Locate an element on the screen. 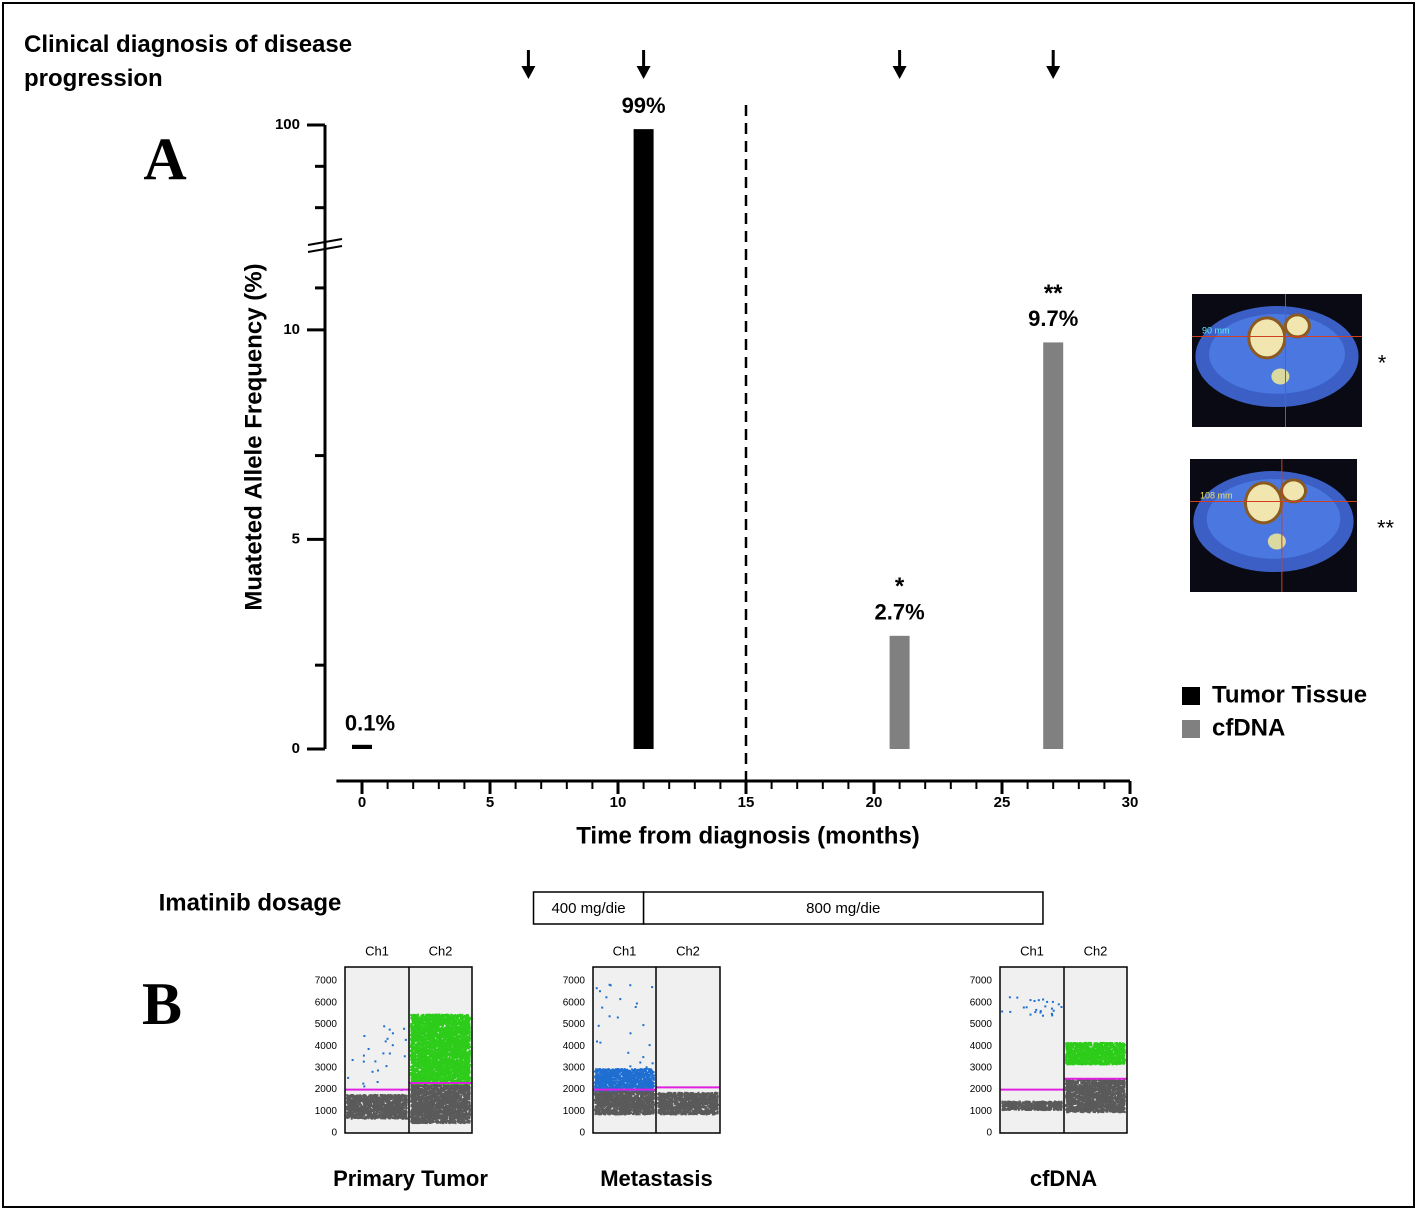  ct-measure: 90 mm is located at coordinates (1216, 331).